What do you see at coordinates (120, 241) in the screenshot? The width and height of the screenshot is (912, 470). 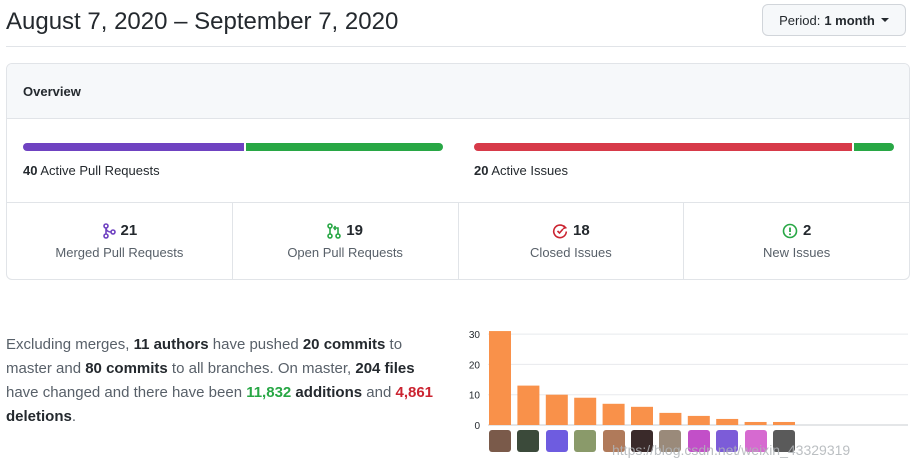 I see `stat-merged-pull-requests: 21 Merged Pull Requests` at bounding box center [120, 241].